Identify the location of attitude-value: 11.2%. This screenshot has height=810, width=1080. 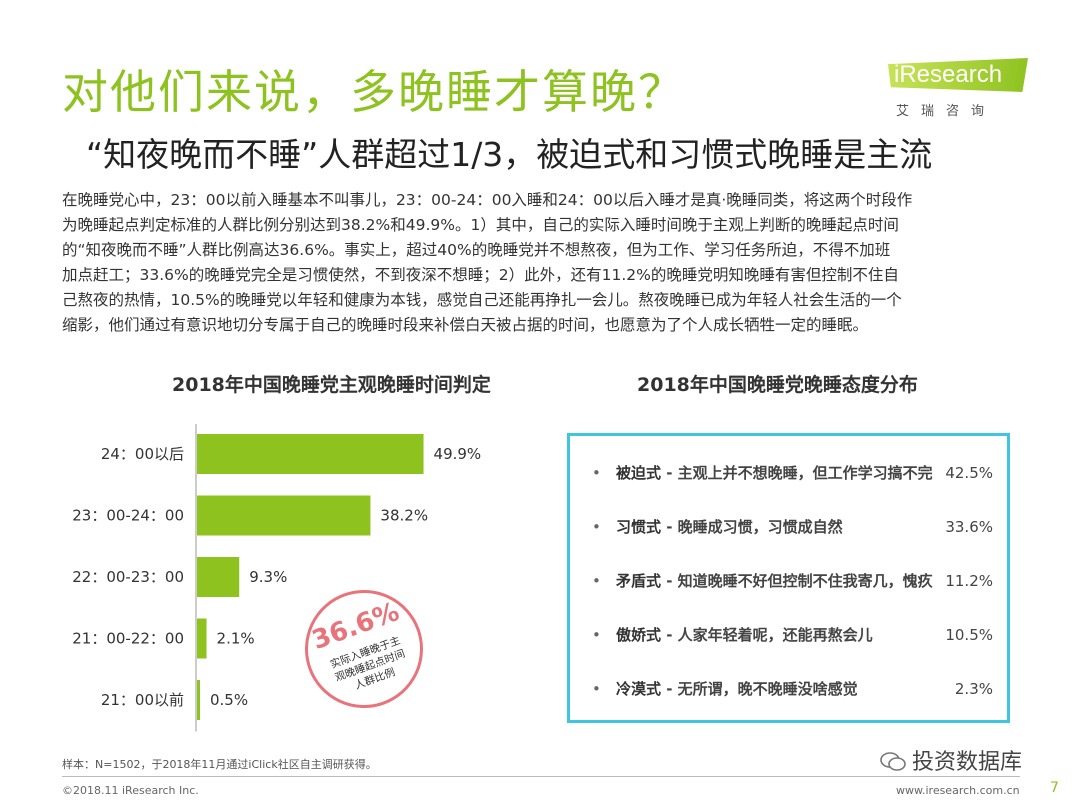
(969, 581).